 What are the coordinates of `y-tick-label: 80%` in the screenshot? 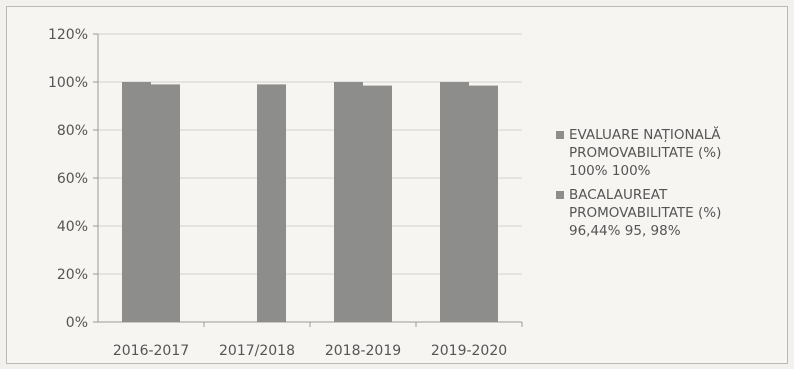 It's located at (72, 131).